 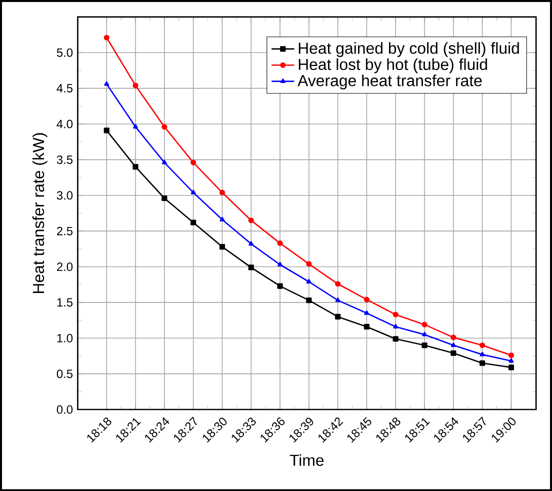 What do you see at coordinates (408, 49) in the screenshot?
I see `legend-label: Heat gained by cold (shell) fluid` at bounding box center [408, 49].